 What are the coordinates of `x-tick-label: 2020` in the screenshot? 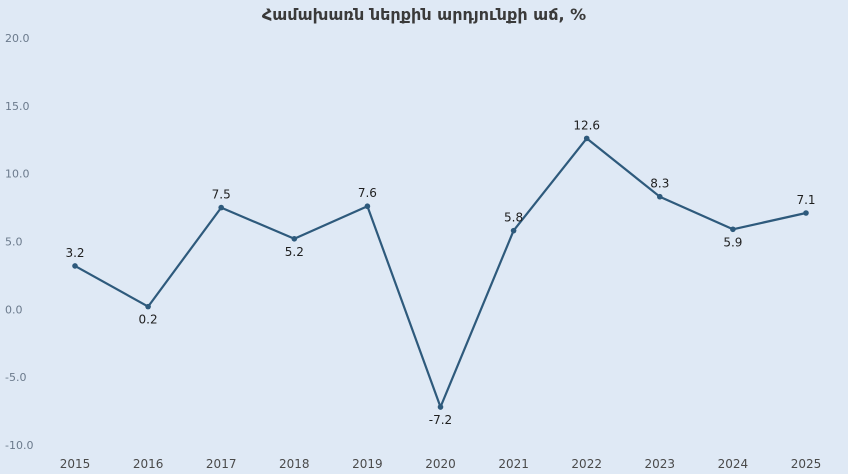 It's located at (440, 464).